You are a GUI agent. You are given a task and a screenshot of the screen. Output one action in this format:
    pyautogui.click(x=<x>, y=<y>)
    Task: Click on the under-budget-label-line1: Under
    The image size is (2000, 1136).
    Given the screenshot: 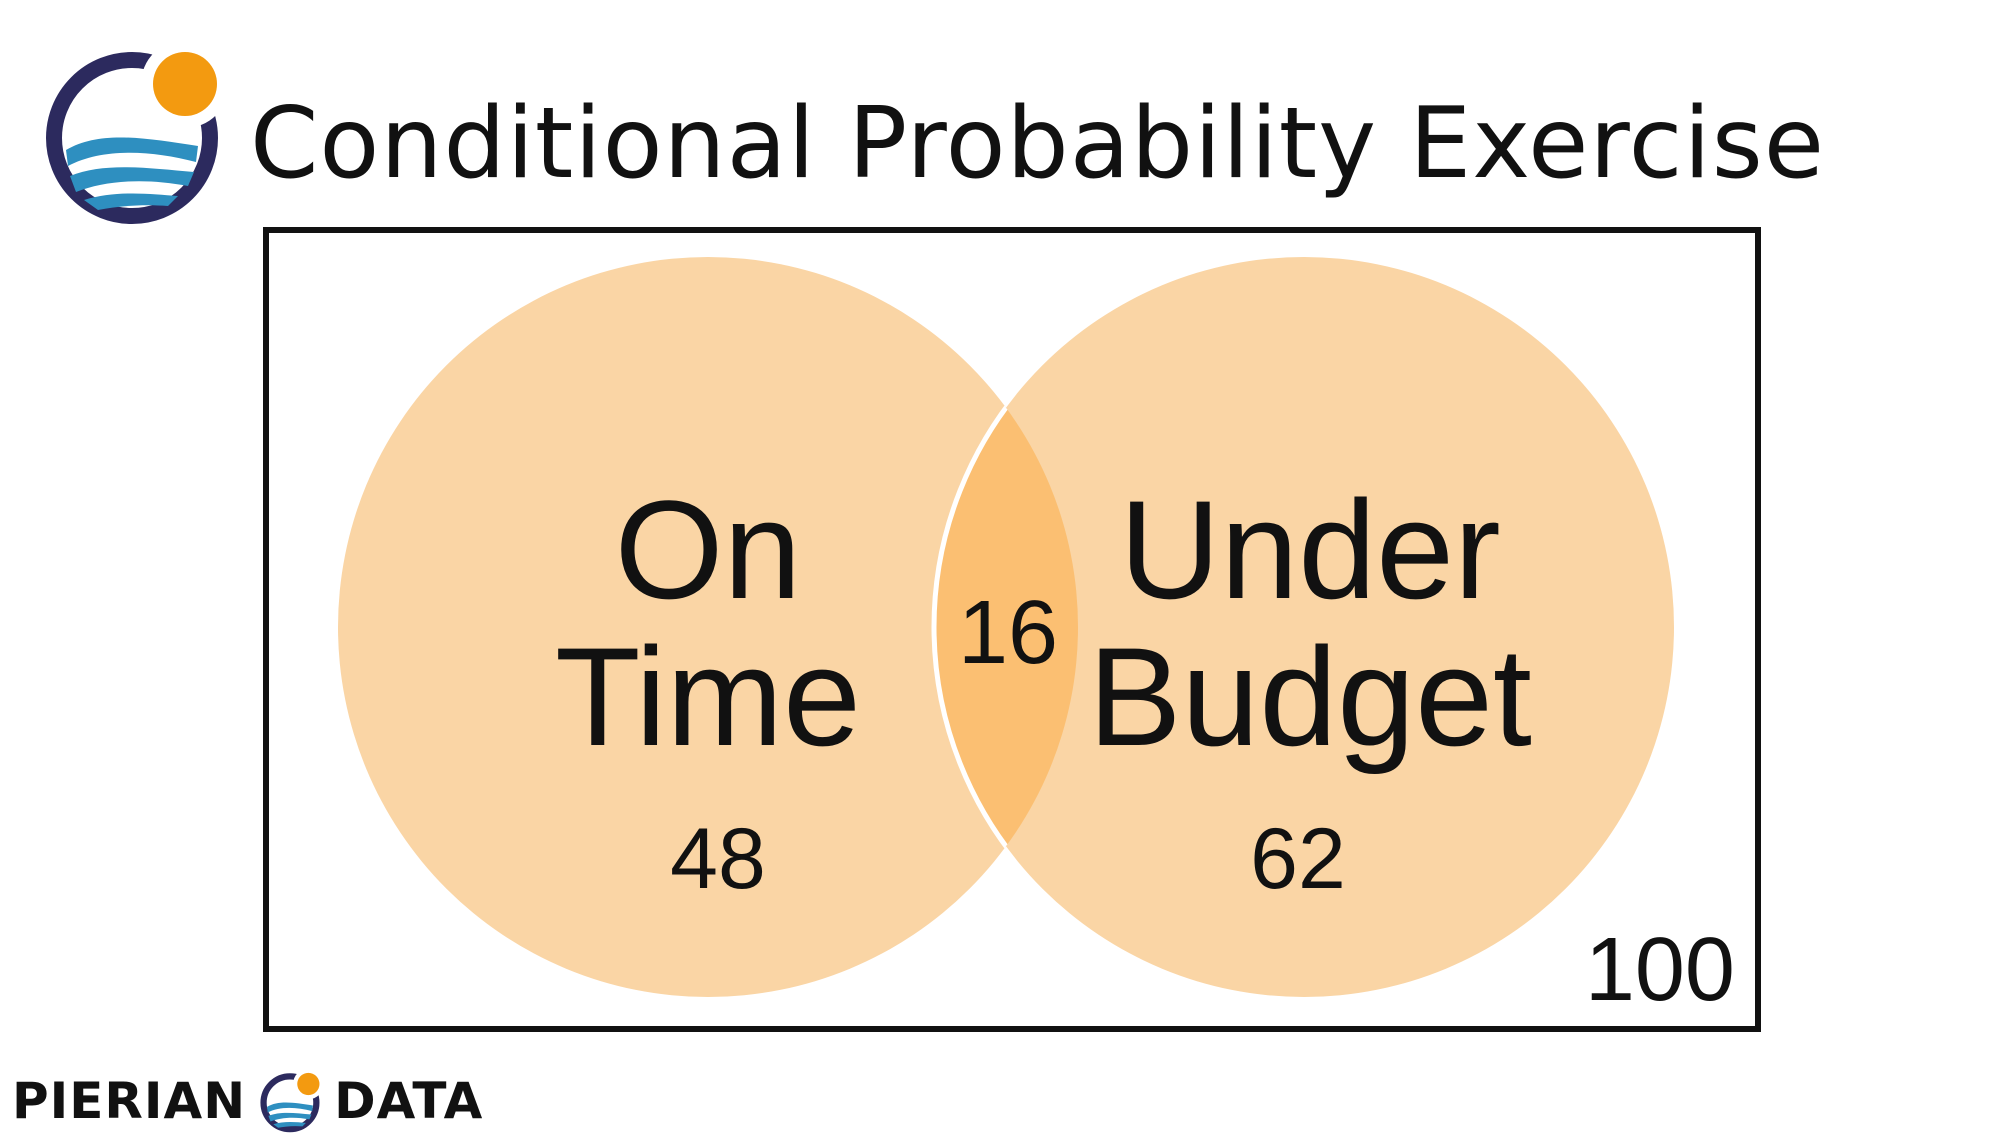 What is the action you would take?
    pyautogui.click(x=1309, y=549)
    